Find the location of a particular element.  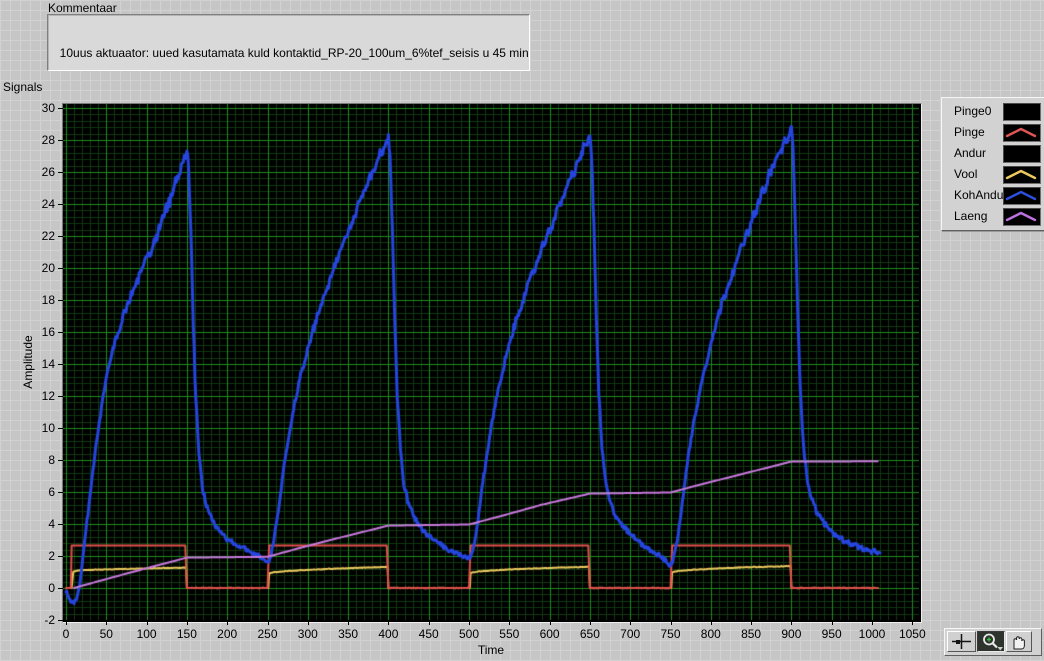

x-axis-title: Time is located at coordinates (491, 650).